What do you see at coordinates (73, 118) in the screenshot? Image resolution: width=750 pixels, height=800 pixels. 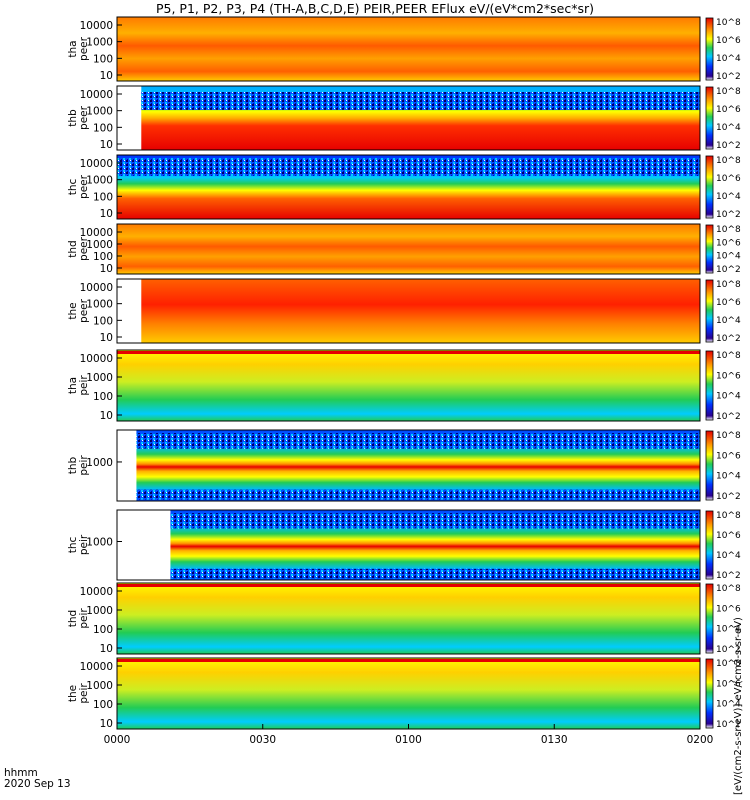 I see `probe-label: thb` at bounding box center [73, 118].